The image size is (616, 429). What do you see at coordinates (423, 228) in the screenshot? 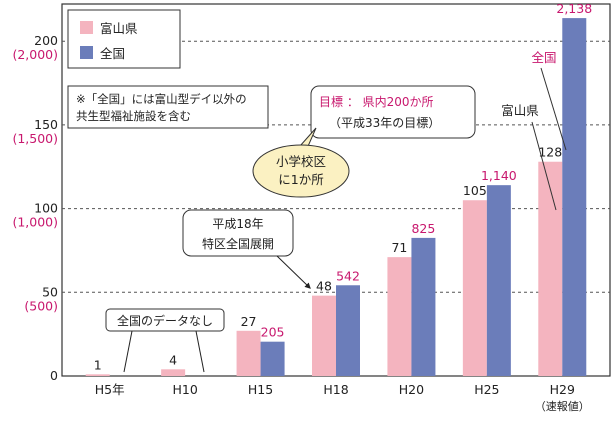
I see `bar-label-zenkoku: 825` at bounding box center [423, 228].